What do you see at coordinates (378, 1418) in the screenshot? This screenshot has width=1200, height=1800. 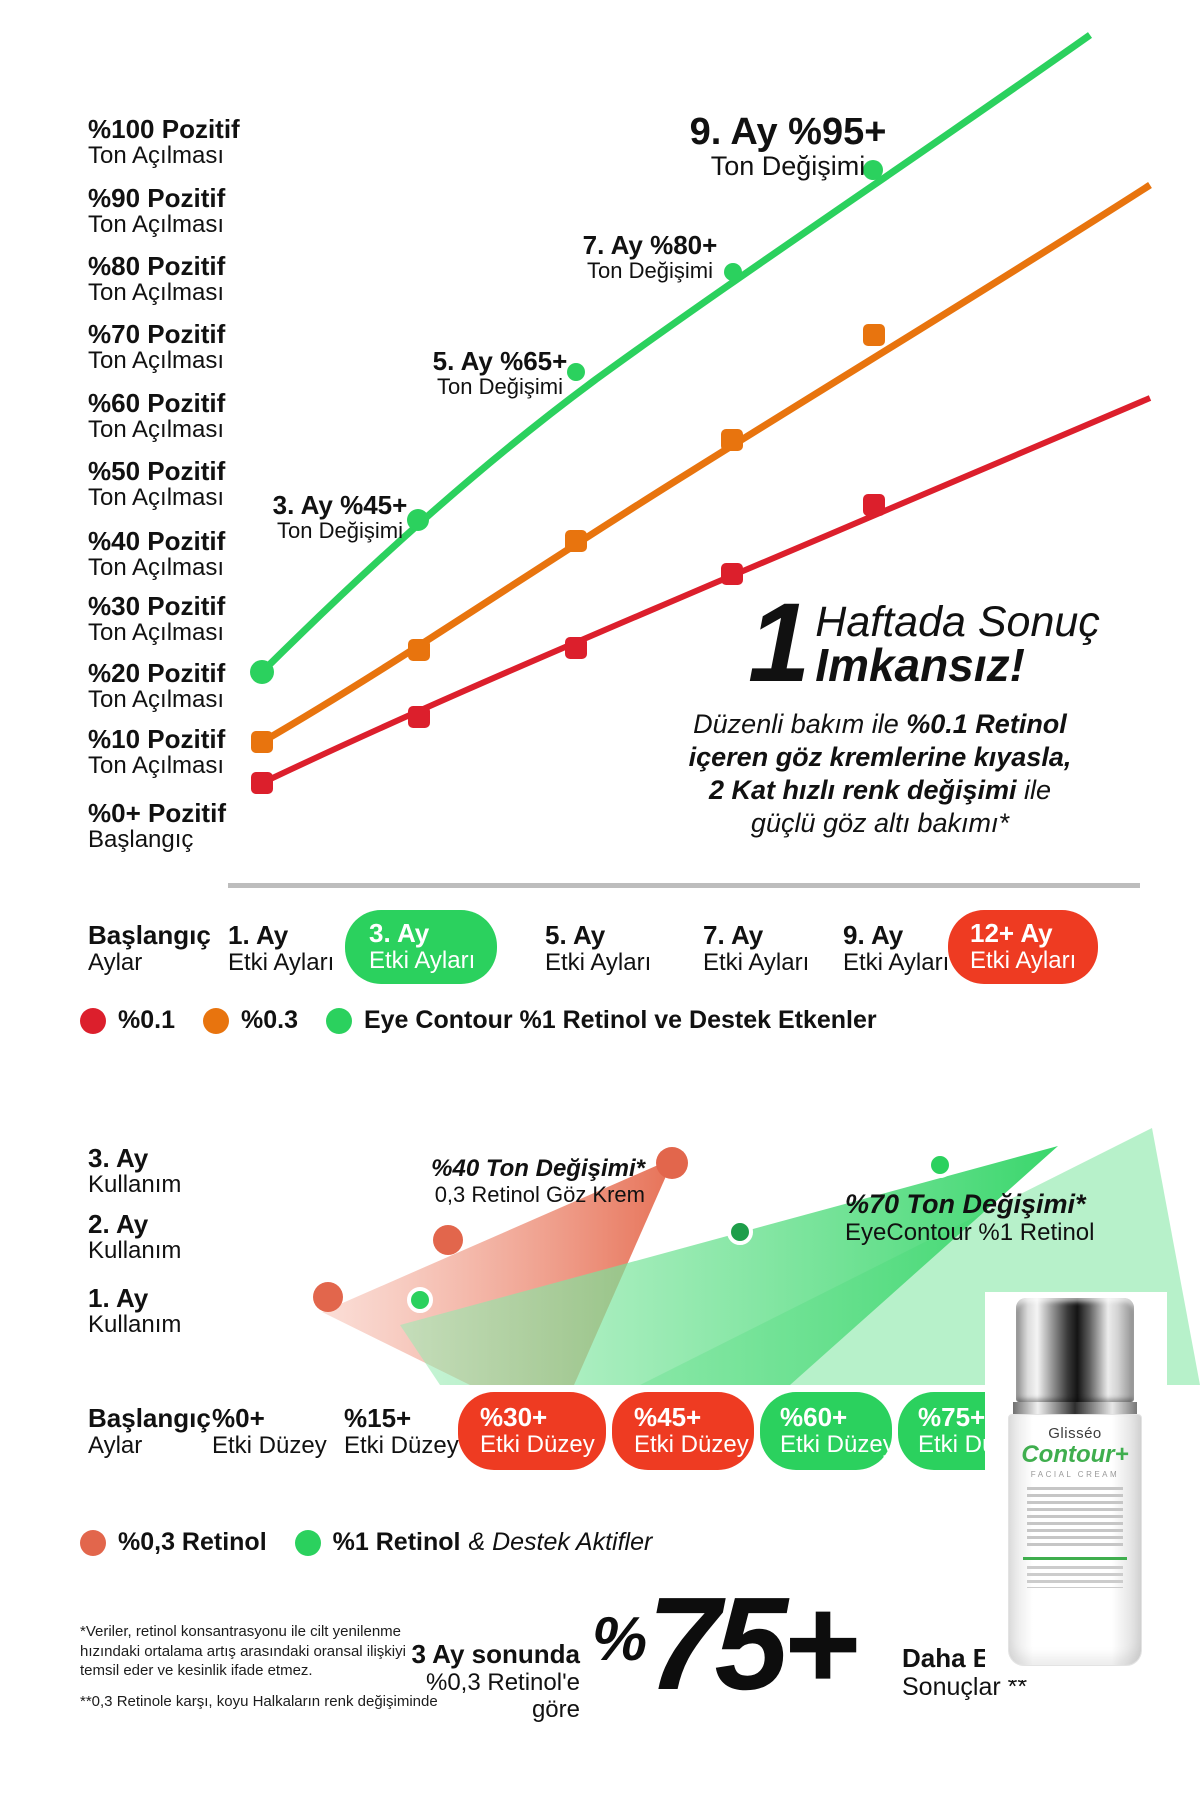 I see `x-tick-title: %15+` at bounding box center [378, 1418].